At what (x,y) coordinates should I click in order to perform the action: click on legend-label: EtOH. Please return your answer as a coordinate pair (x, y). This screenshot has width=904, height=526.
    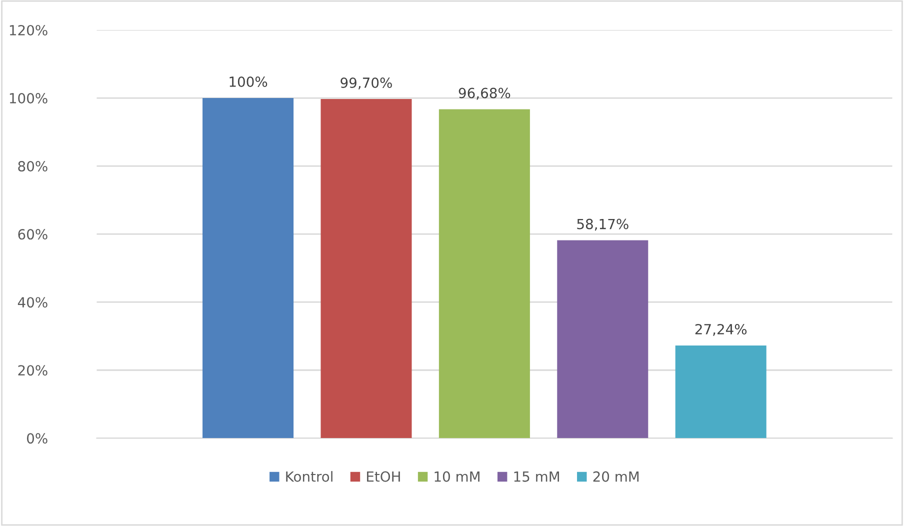
    Looking at the image, I should click on (383, 476).